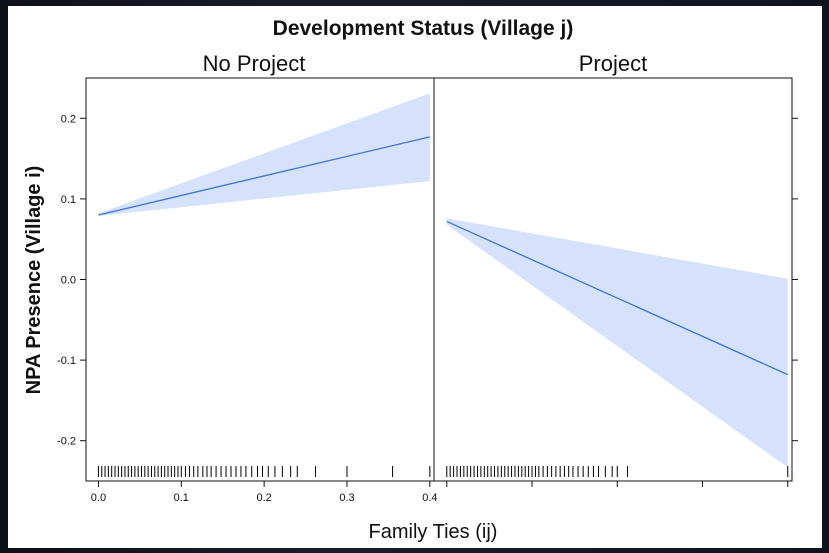  I want to click on x-tick-label: 0.4, so click(429, 498).